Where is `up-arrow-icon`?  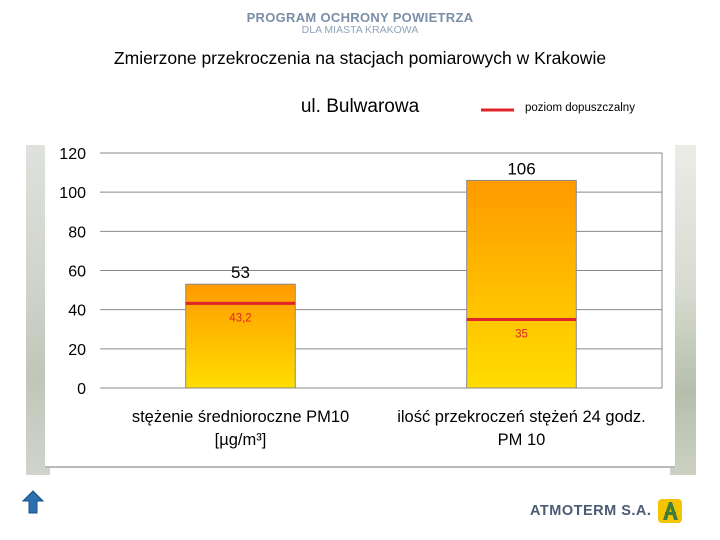
up-arrow-icon is located at coordinates (33, 502).